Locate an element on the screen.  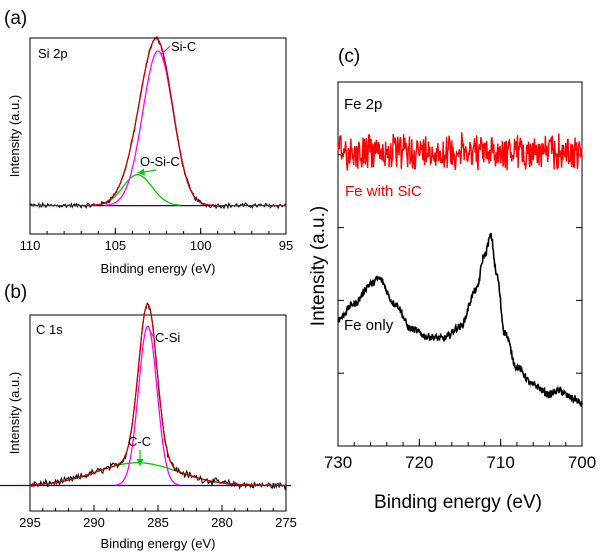
panel-a-annotation-pointer is located at coordinates (165, 50).